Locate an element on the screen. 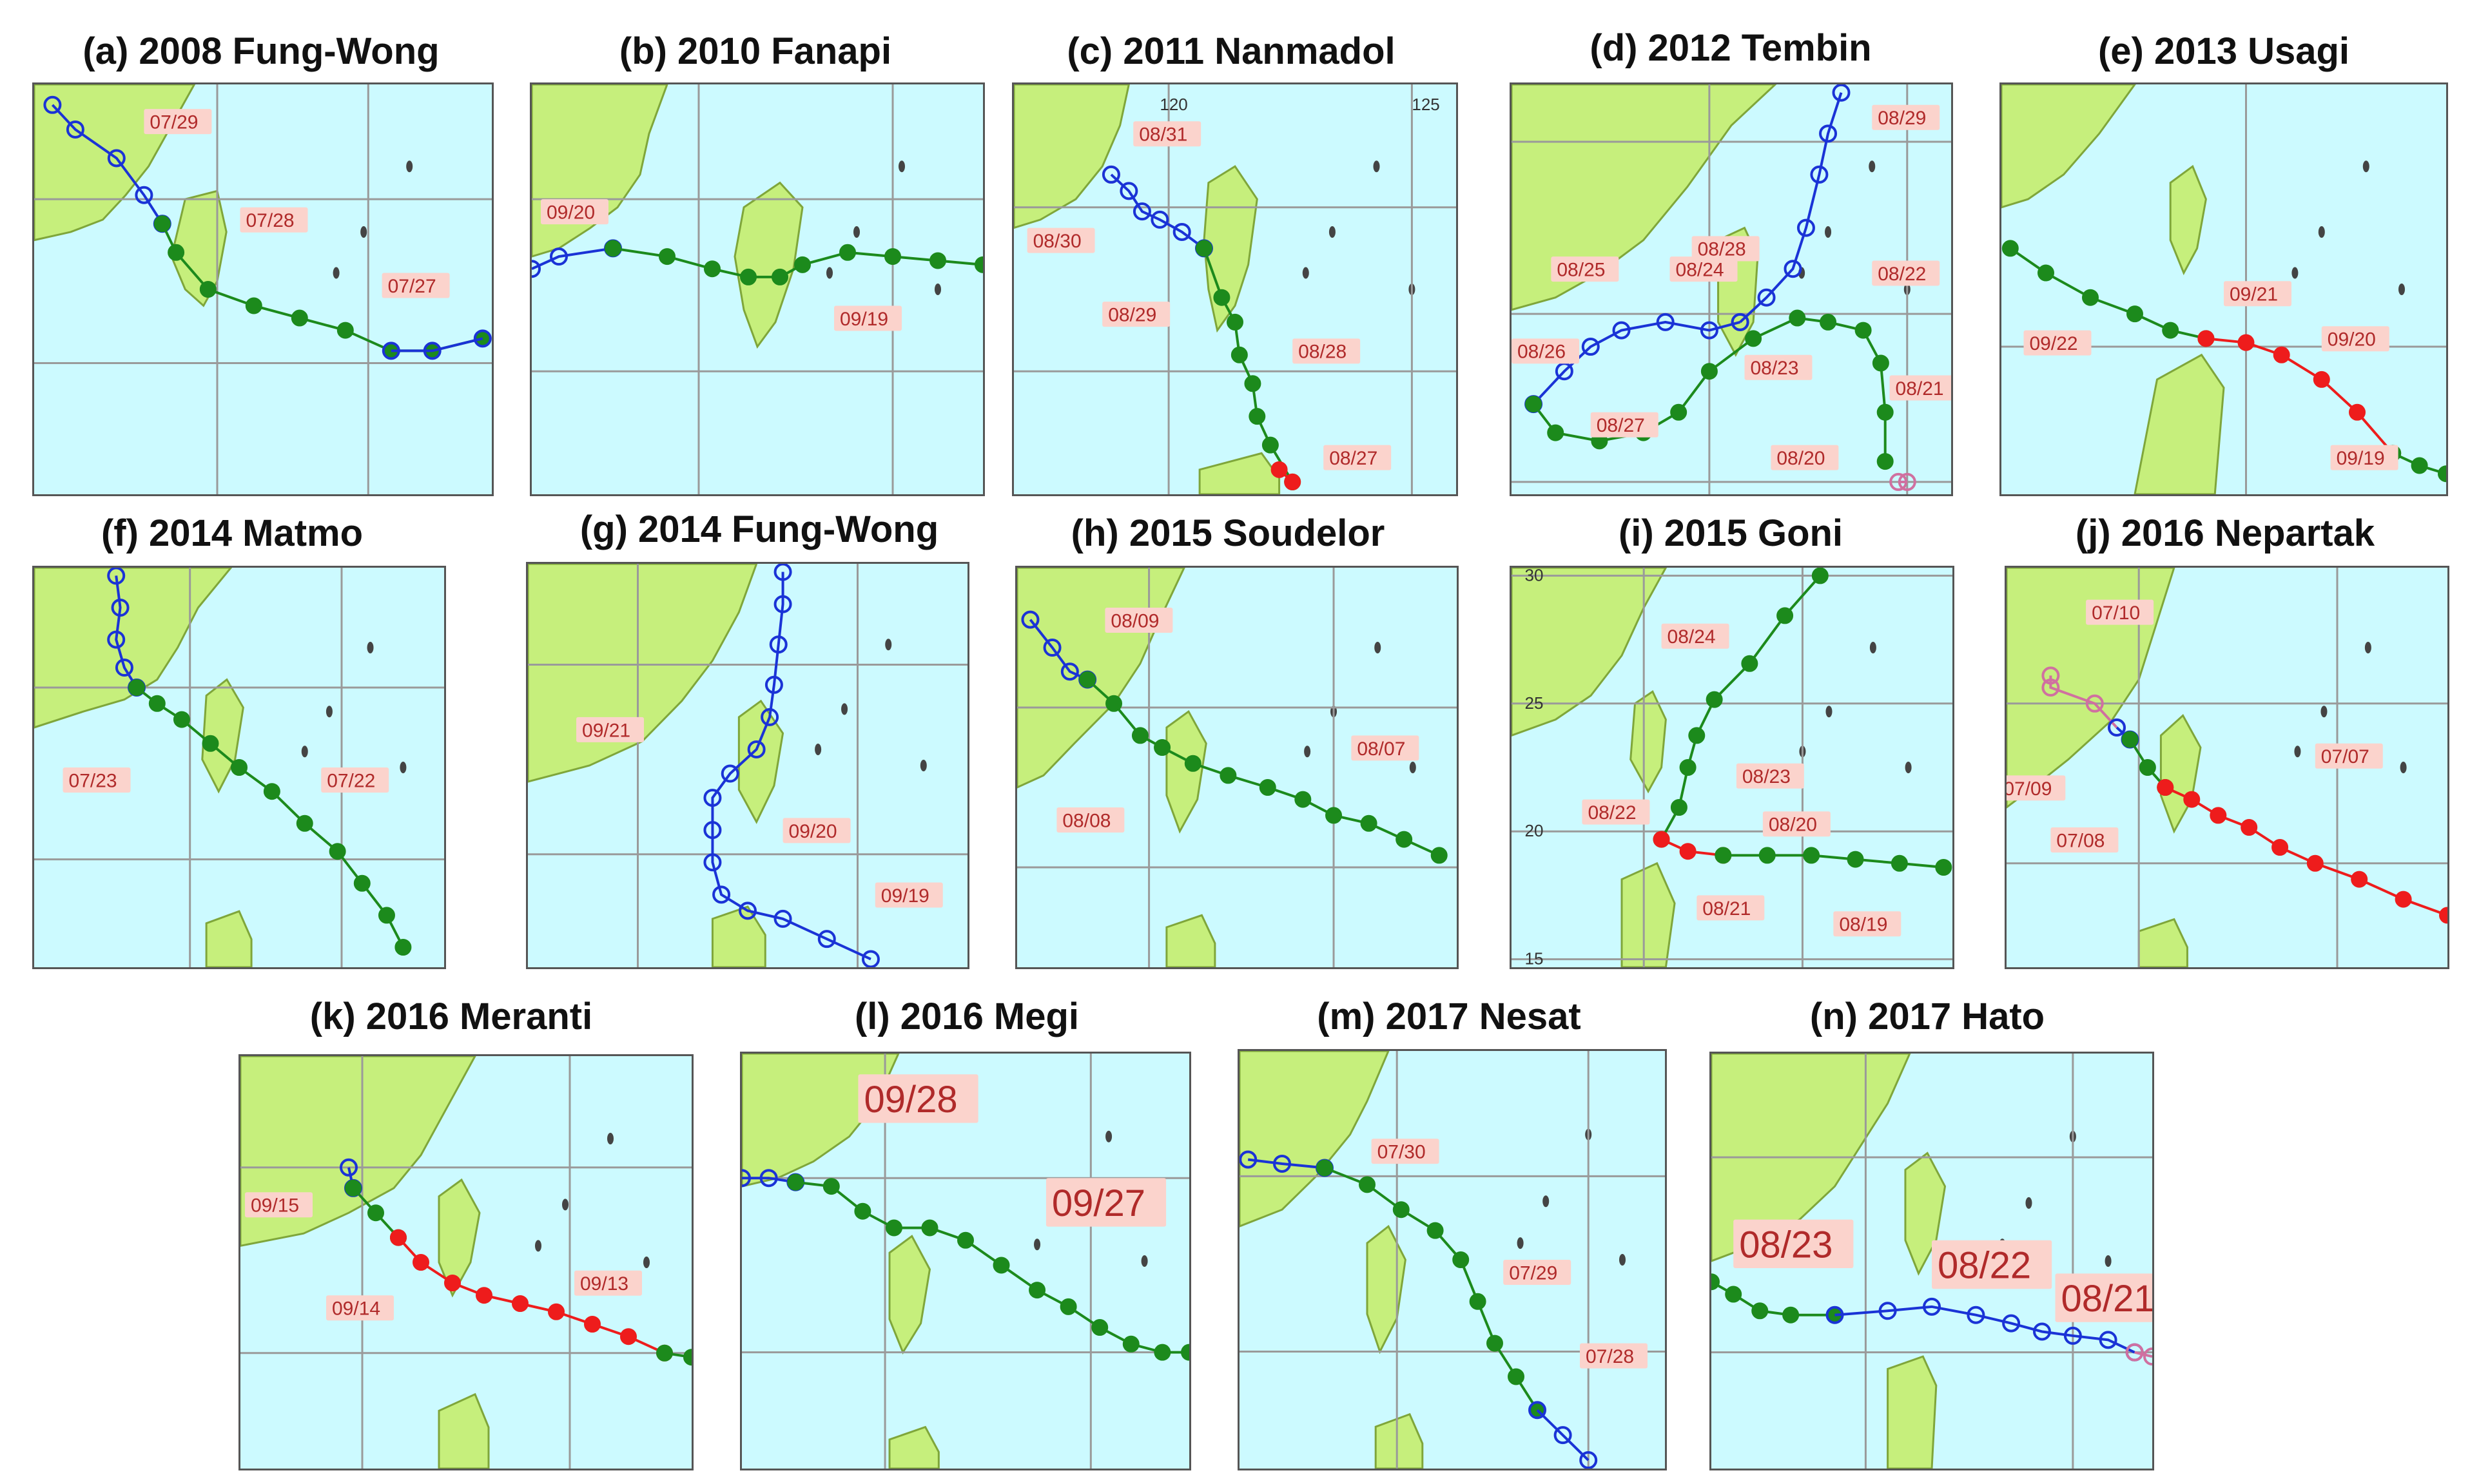 The height and width of the screenshot is (1484, 2470). date-label: 09/21 is located at coordinates (610, 729).